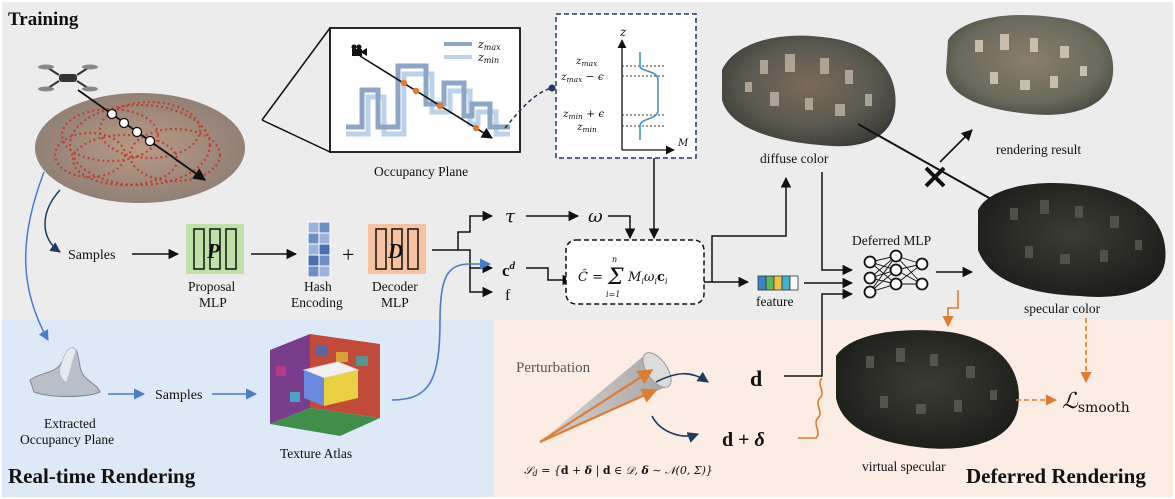 This screenshot has width=1175, height=499. I want to click on specular-color-label: specular color, so click(1062, 308).